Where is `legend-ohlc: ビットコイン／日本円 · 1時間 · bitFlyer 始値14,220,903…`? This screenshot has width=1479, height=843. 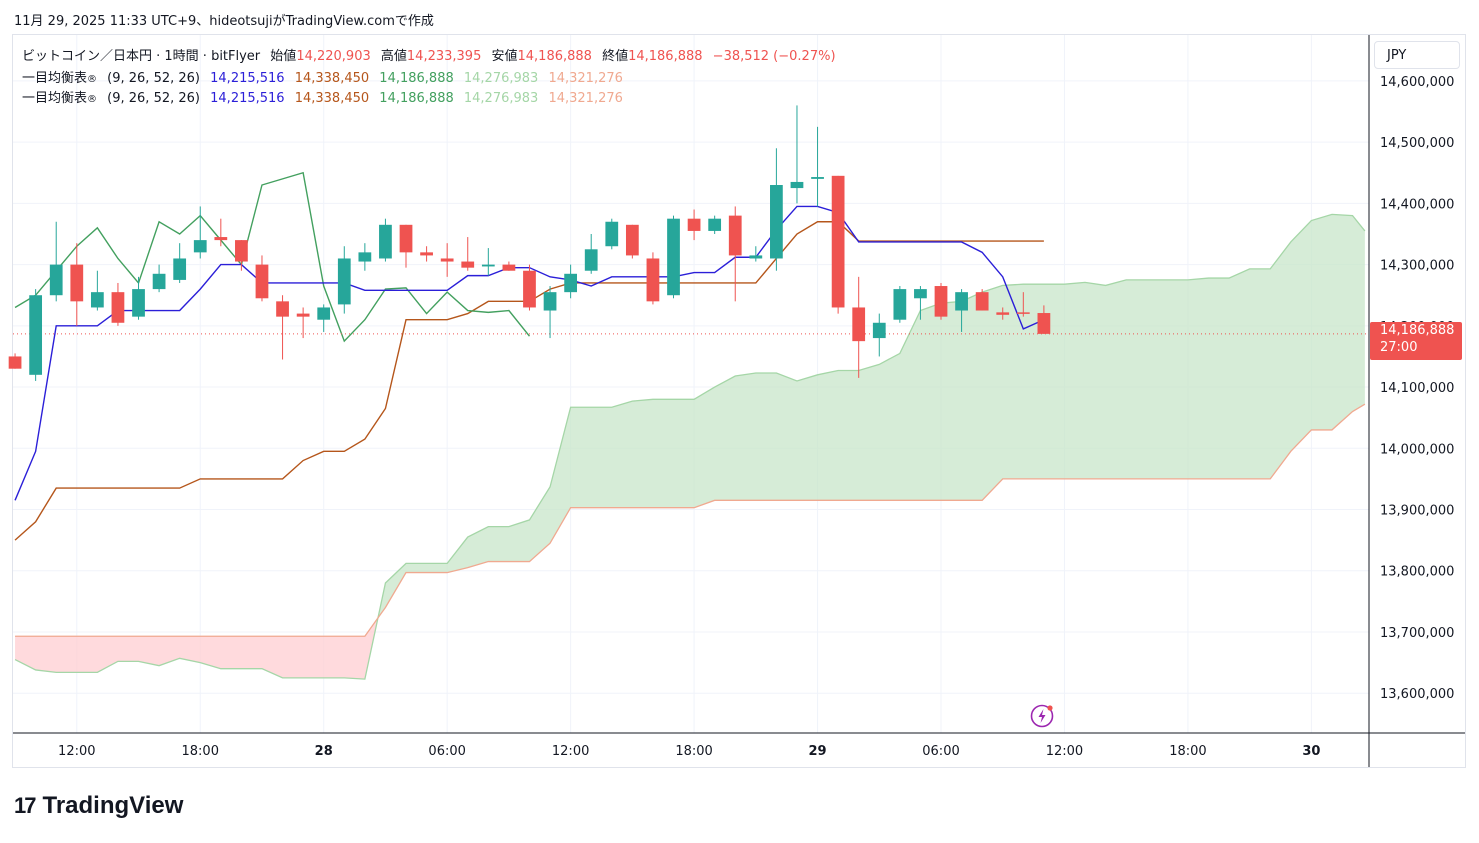
legend-ohlc: ビットコイン／日本円 · 1時間 · bitFlyer 始値14,220,903… is located at coordinates (432, 54).